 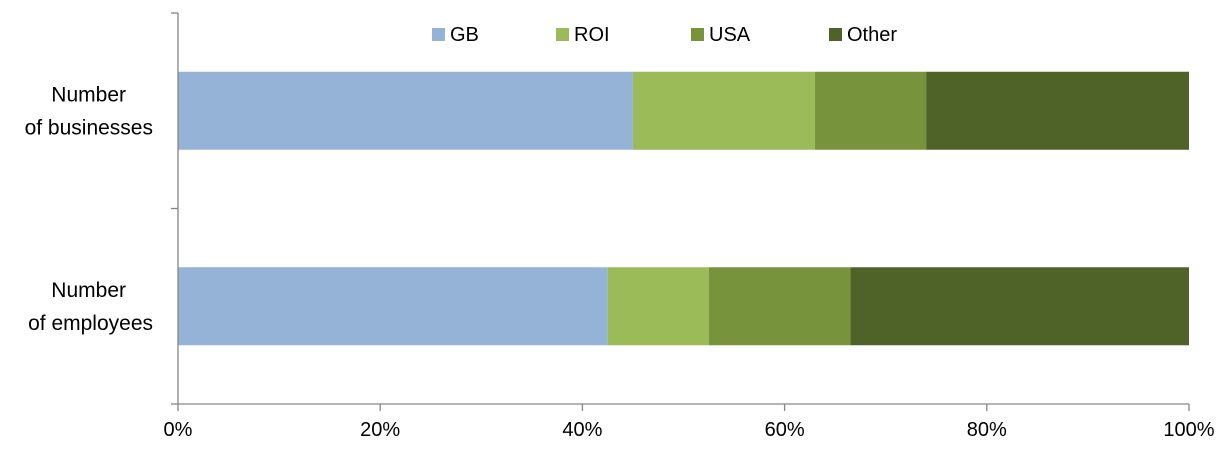 I want to click on bar-usa-number-of-employees, so click(x=779, y=306).